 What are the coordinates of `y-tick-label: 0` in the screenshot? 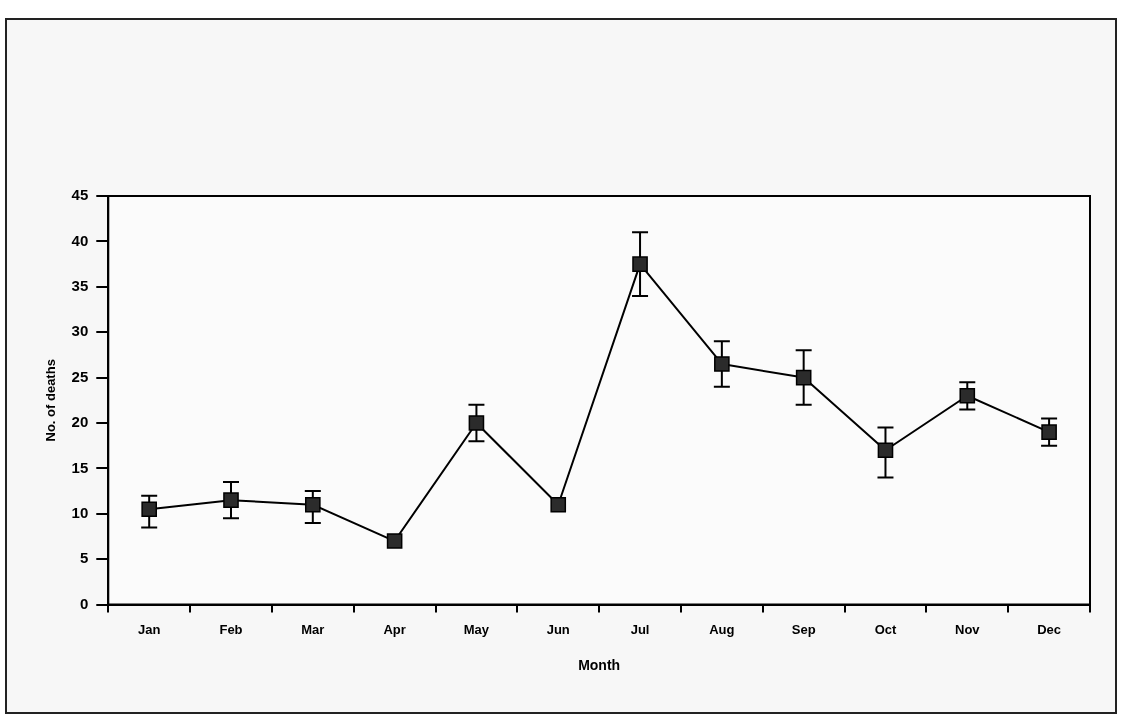 It's located at (84, 603).